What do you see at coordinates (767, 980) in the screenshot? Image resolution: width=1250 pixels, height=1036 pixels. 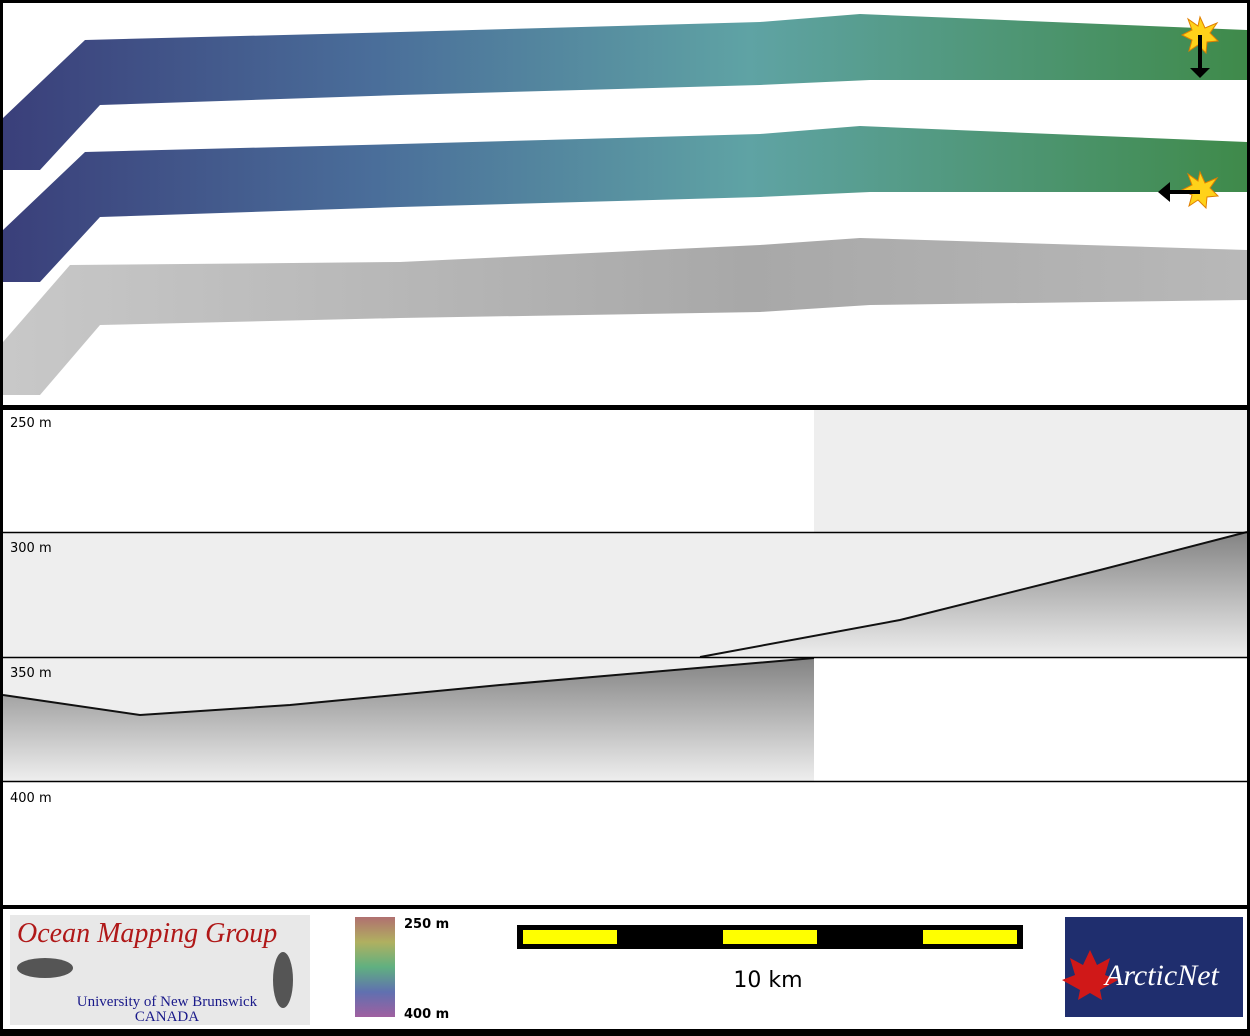 I see `scale-label: 10 km` at bounding box center [767, 980].